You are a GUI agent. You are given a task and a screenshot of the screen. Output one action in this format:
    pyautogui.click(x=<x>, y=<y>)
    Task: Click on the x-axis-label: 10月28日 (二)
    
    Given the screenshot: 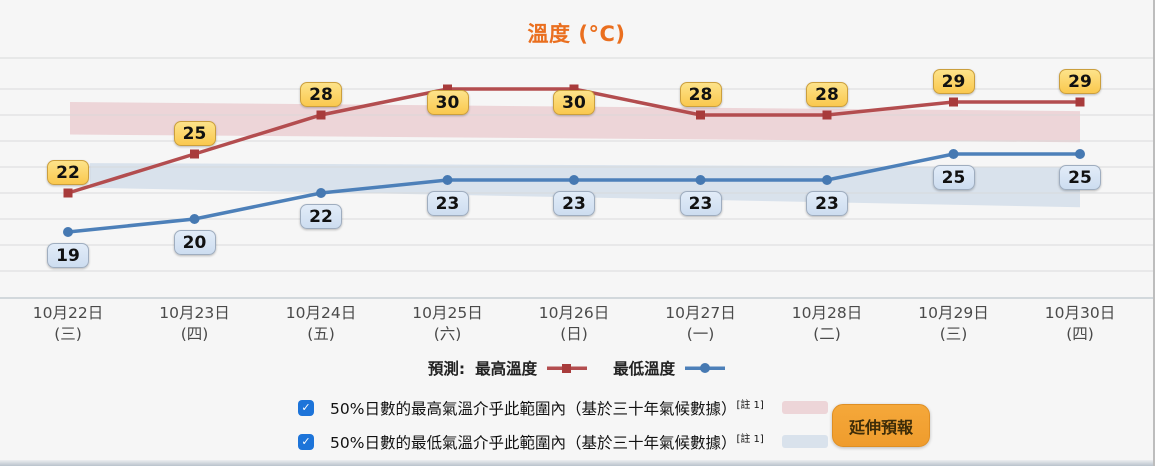 What is the action you would take?
    pyautogui.click(x=827, y=323)
    